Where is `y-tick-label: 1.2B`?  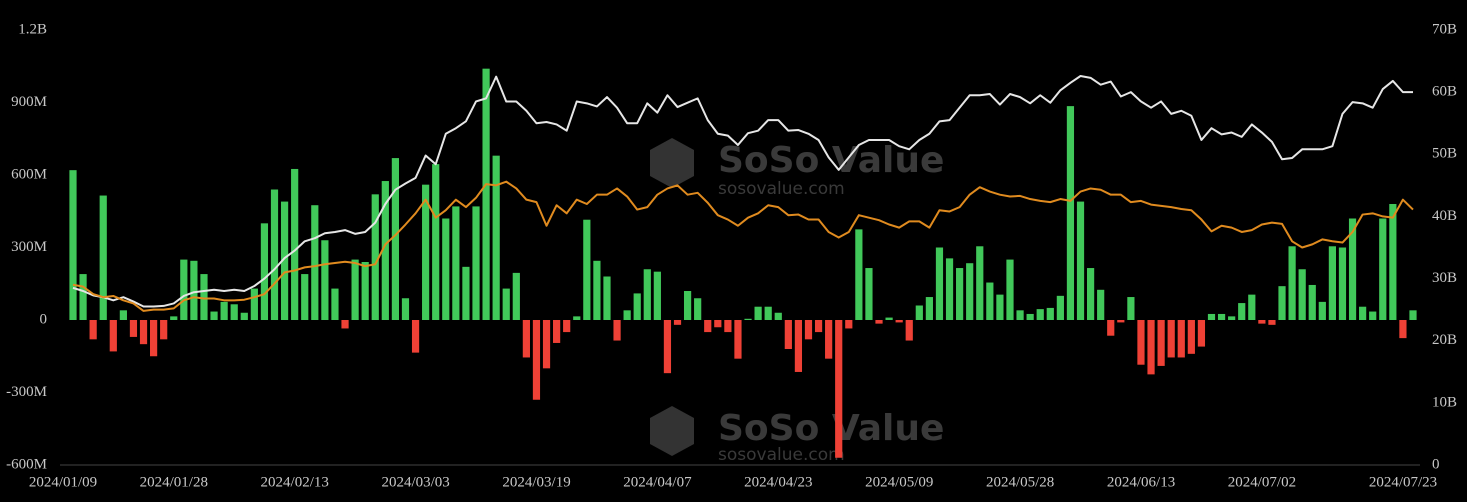 y-tick-label: 1.2B is located at coordinates (32, 29).